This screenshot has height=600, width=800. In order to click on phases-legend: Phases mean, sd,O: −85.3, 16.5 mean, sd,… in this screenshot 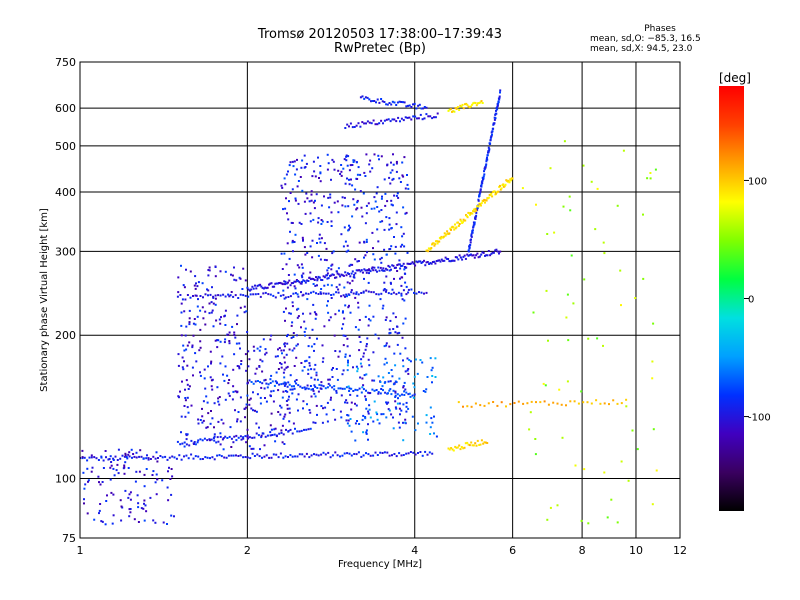, I will do `click(660, 39)`.